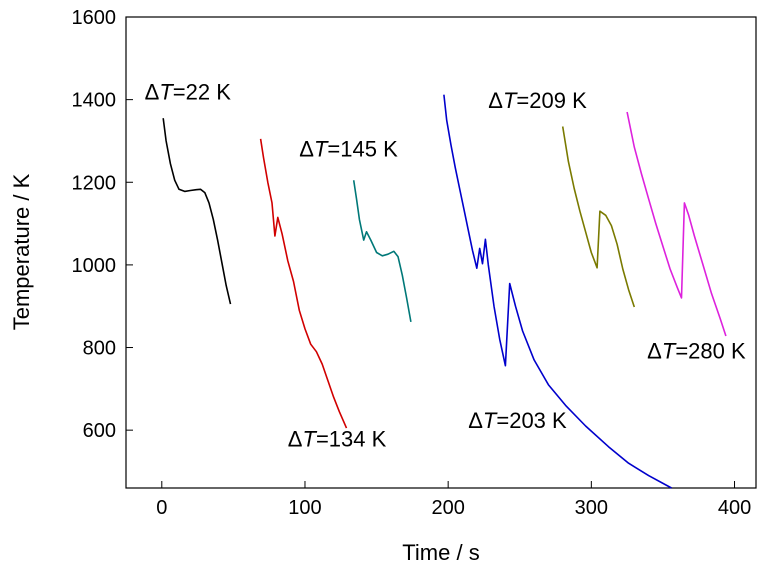  Describe the element at coordinates (94, 183) in the screenshot. I see `y-tick-label: 1200` at that location.